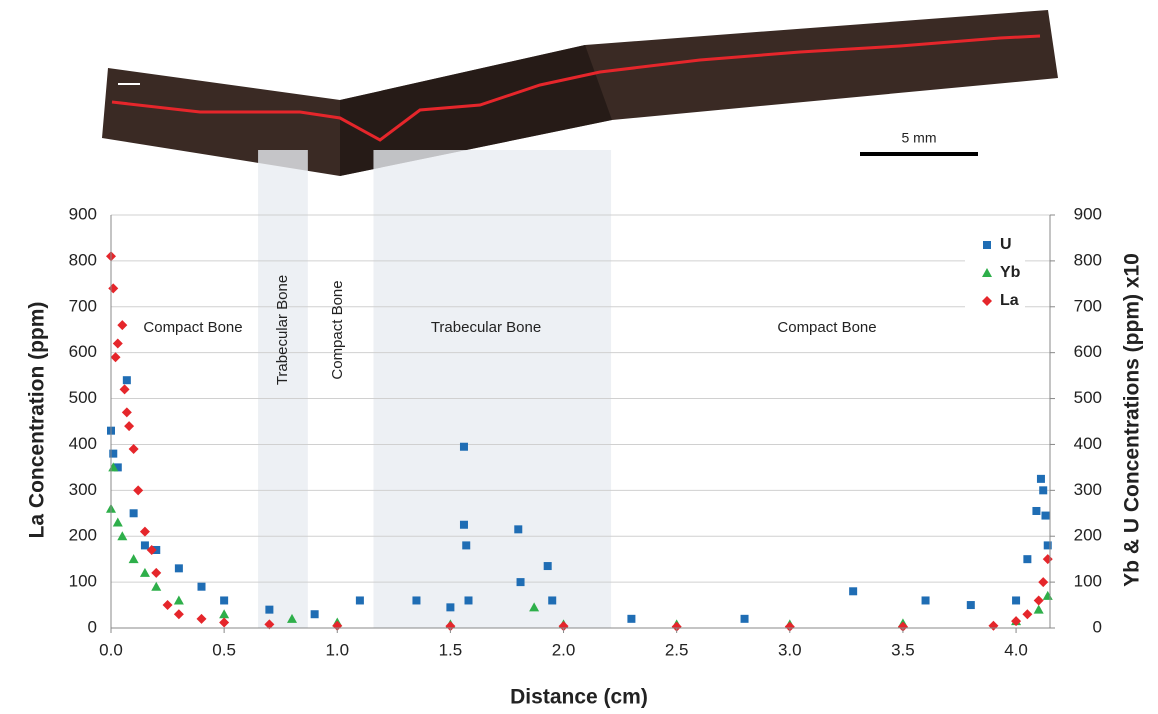  Describe the element at coordinates (1088, 259) in the screenshot. I see `y2-tick-label: 800` at that location.